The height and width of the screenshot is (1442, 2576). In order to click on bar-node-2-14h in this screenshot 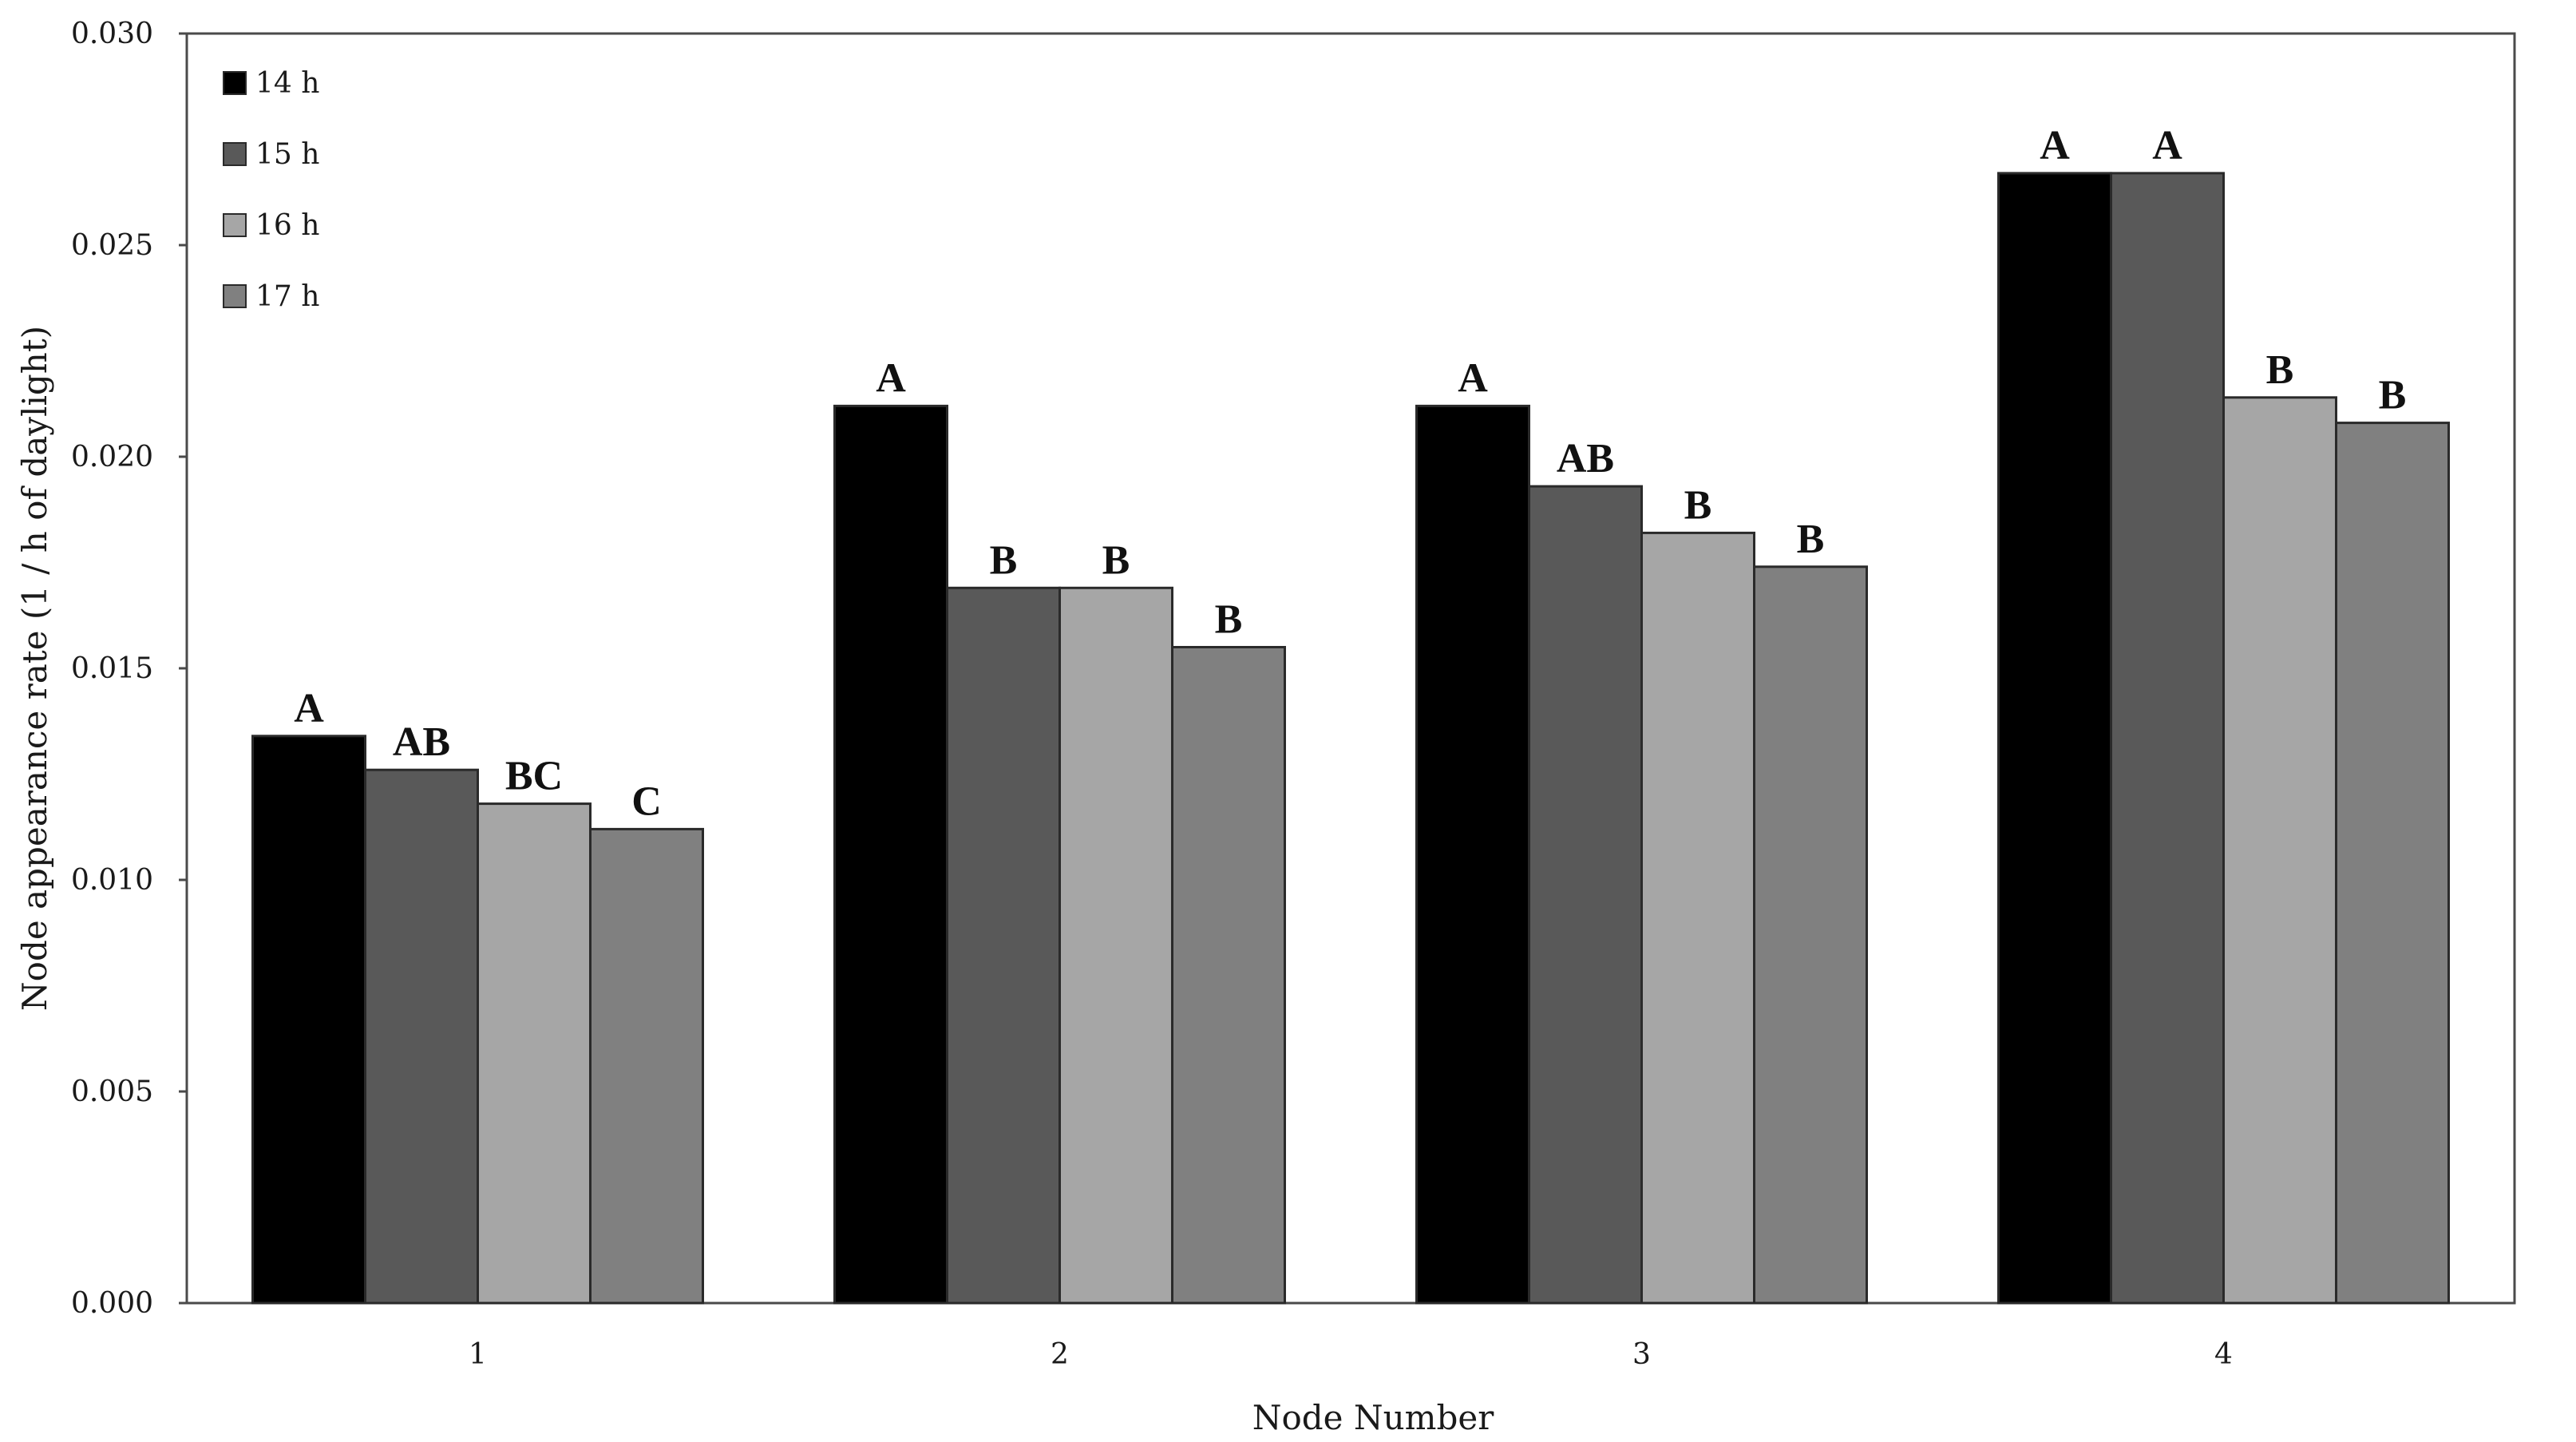, I will do `click(890, 854)`.